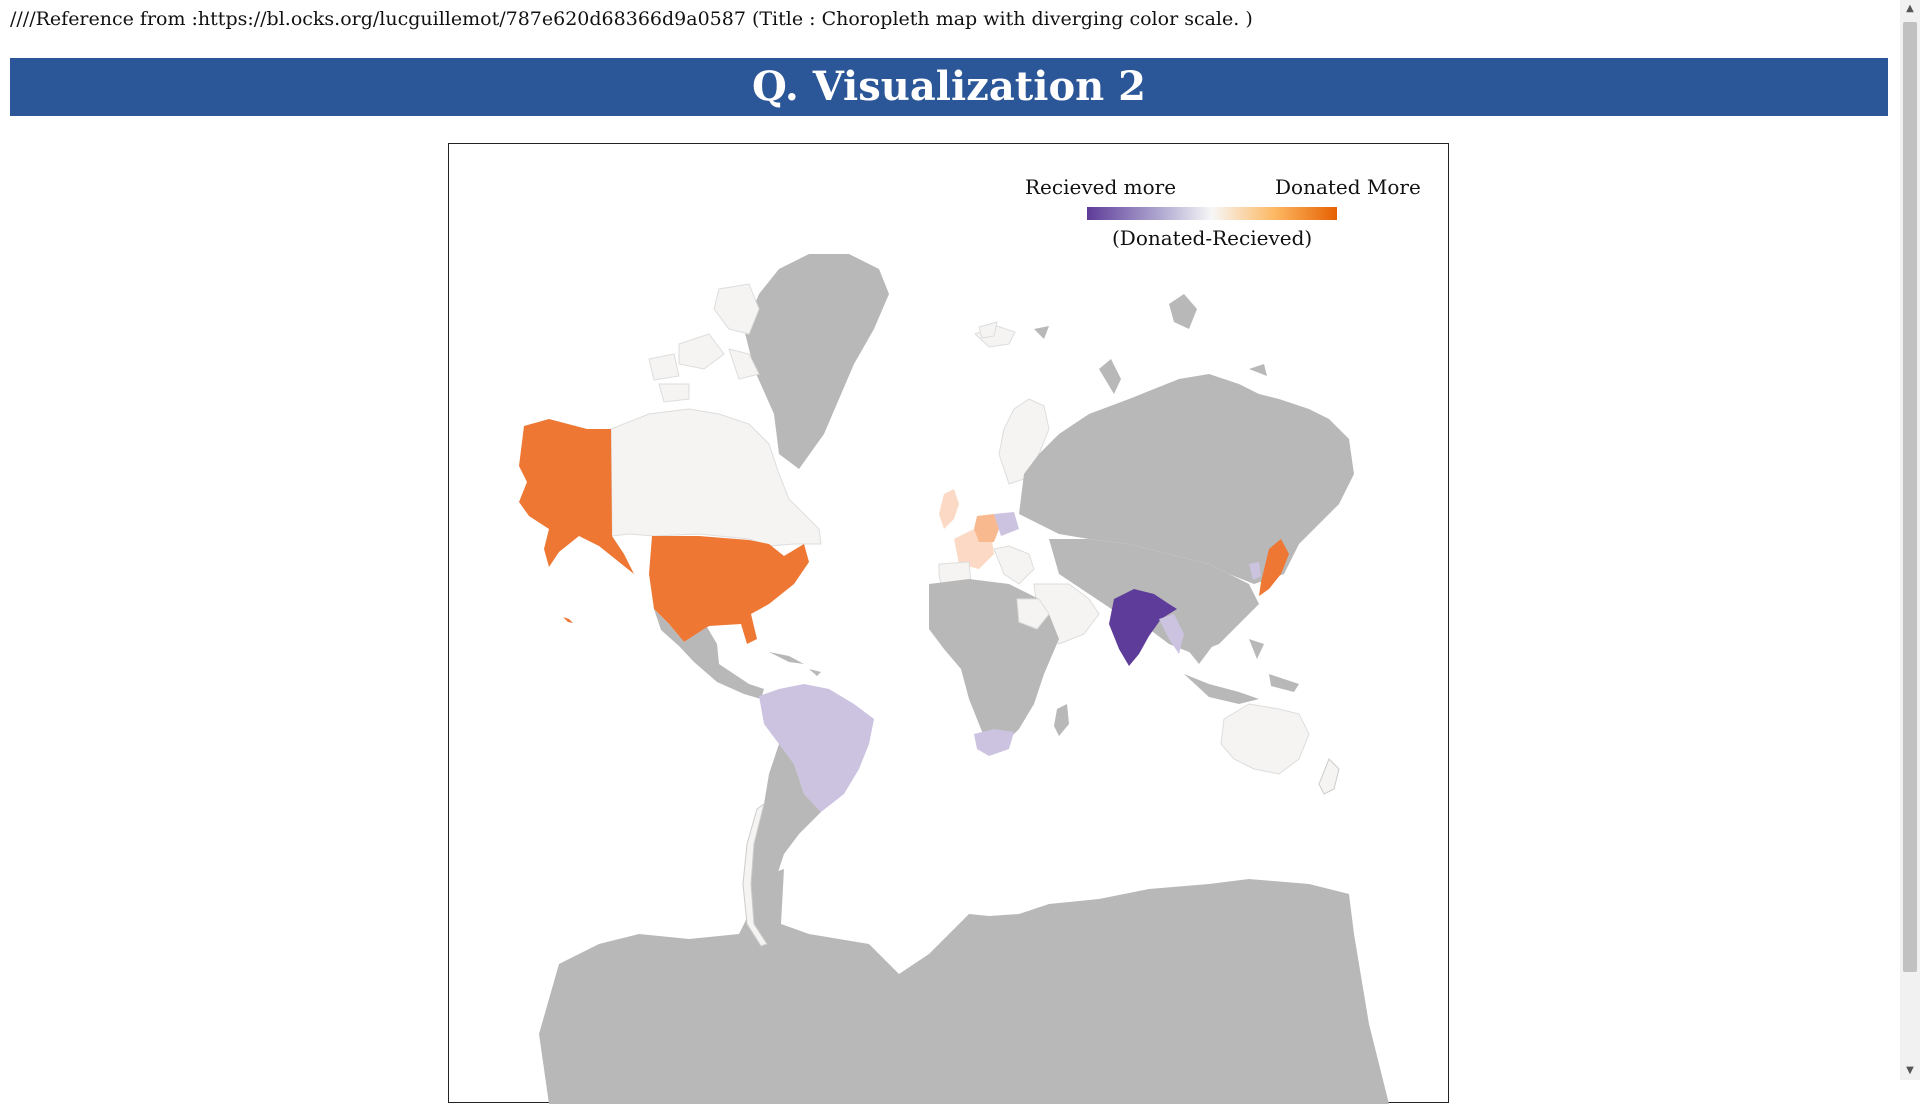  Describe the element at coordinates (755, 874) in the screenshot. I see `region-chile` at that location.